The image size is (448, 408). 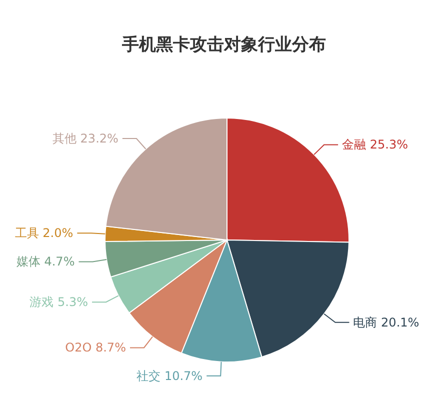 I want to click on slice-label: 其他 23.2%, so click(x=85, y=139).